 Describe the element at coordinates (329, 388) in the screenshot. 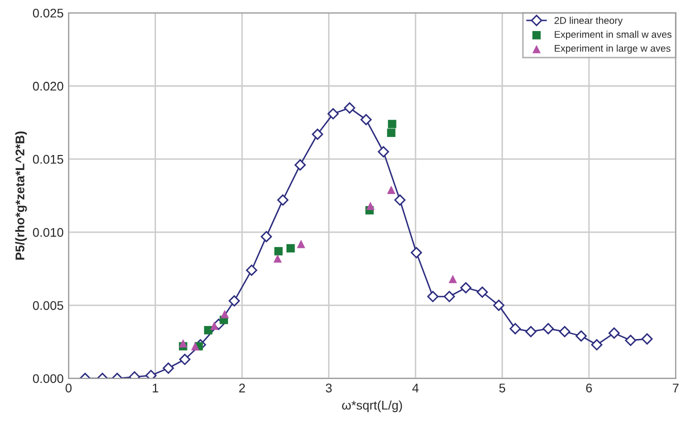

I see `x-tick-label: 3` at that location.